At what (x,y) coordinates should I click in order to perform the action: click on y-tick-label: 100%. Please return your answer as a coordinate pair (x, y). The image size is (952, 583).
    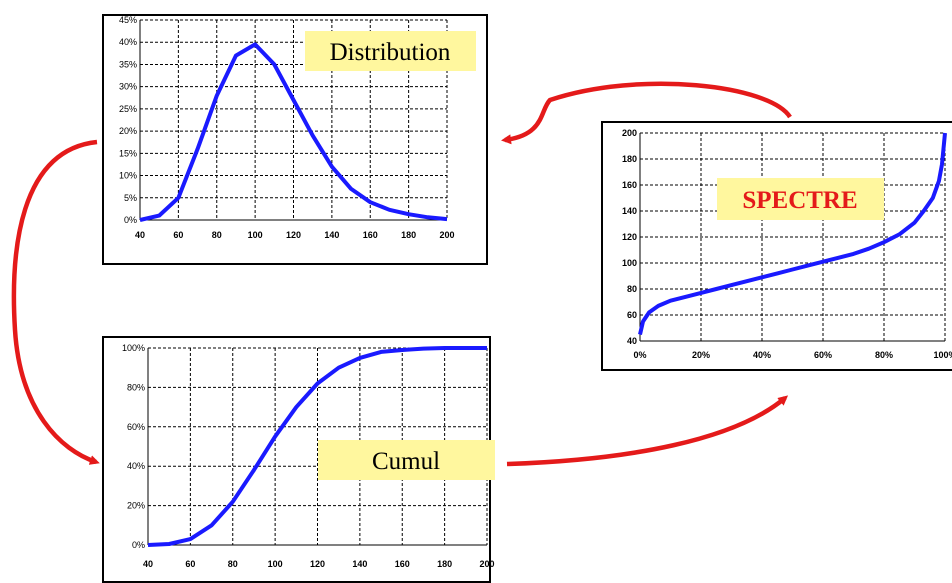
    Looking at the image, I should click on (133, 348).